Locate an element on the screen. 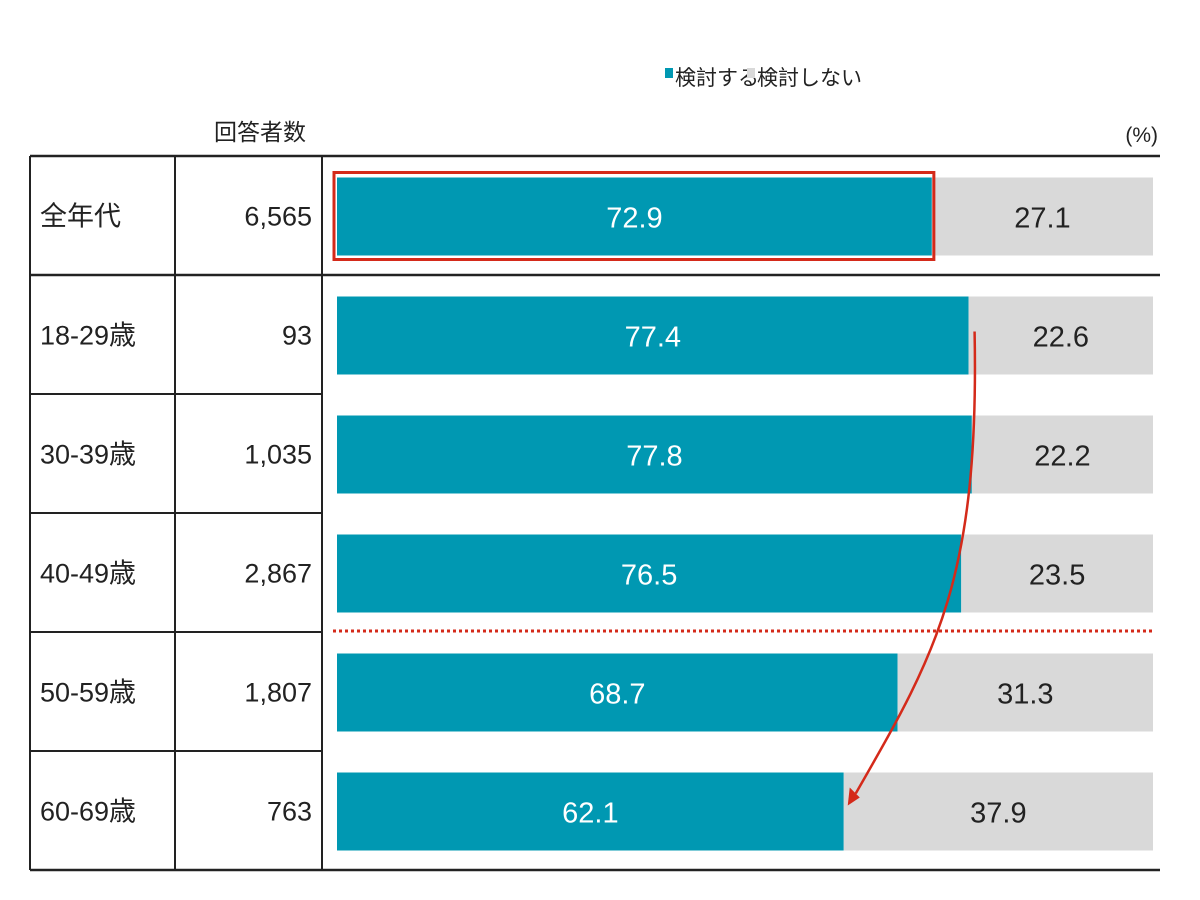 The image size is (1200, 900). legend: 検討する 検討しない is located at coordinates (763, 78).